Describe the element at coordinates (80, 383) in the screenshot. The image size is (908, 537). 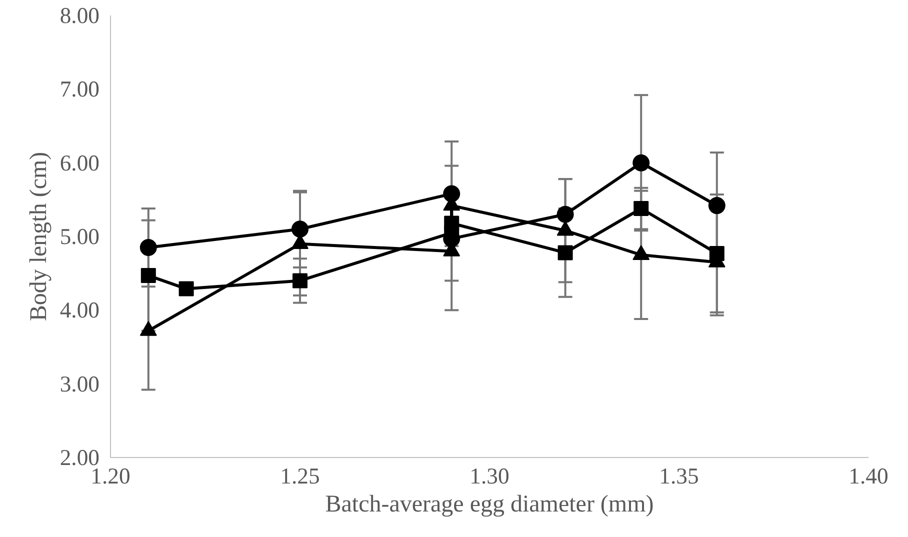
I see `y-tick-label: 3.00` at that location.